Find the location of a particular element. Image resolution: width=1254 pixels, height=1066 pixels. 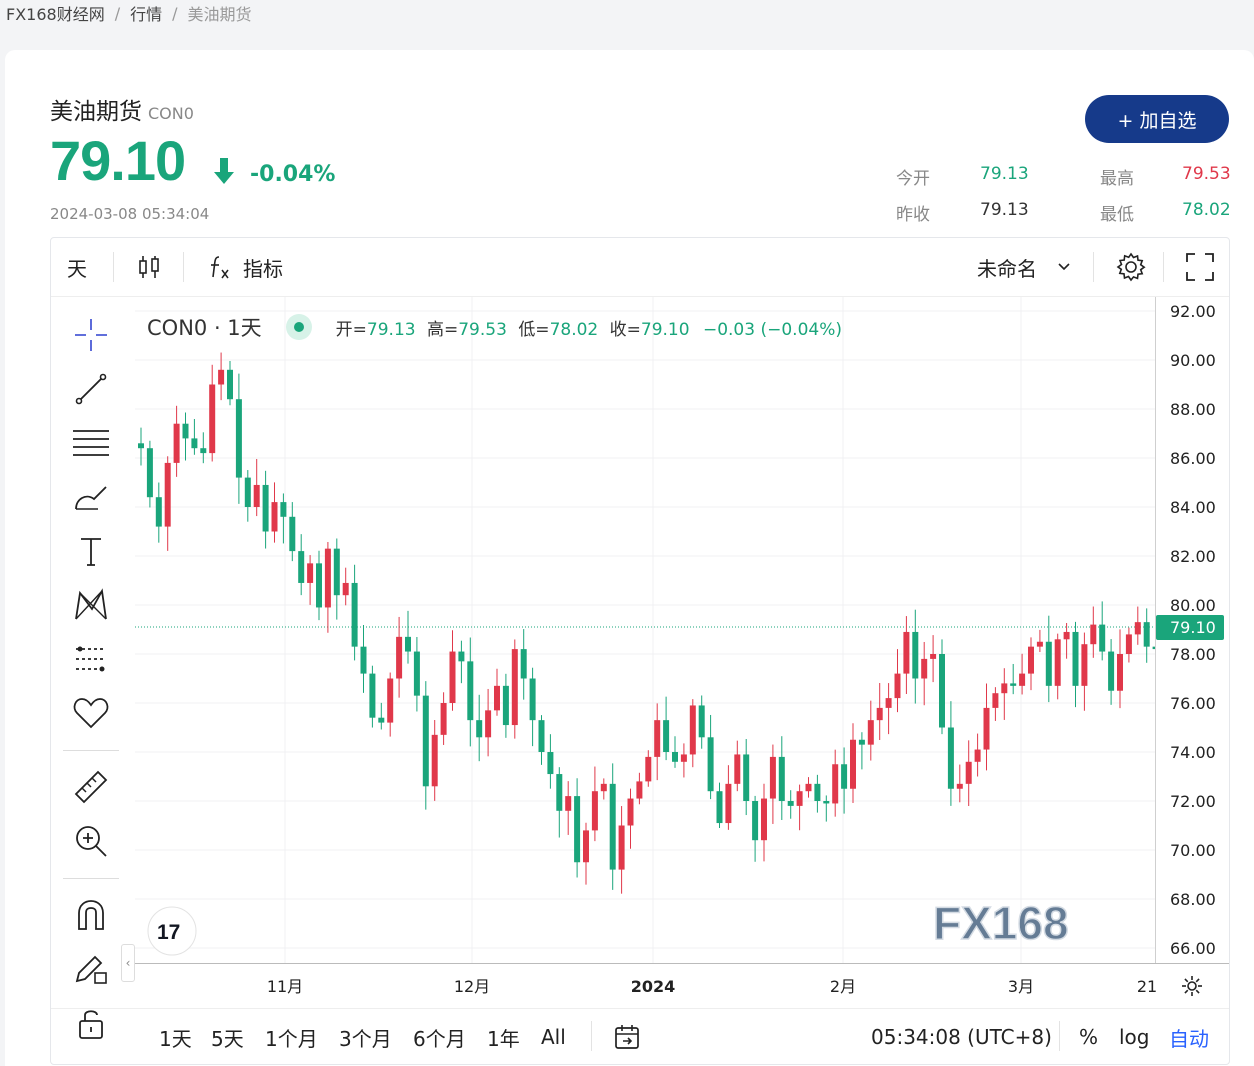

svg-text: FX168 is located at coordinates (1001, 923).